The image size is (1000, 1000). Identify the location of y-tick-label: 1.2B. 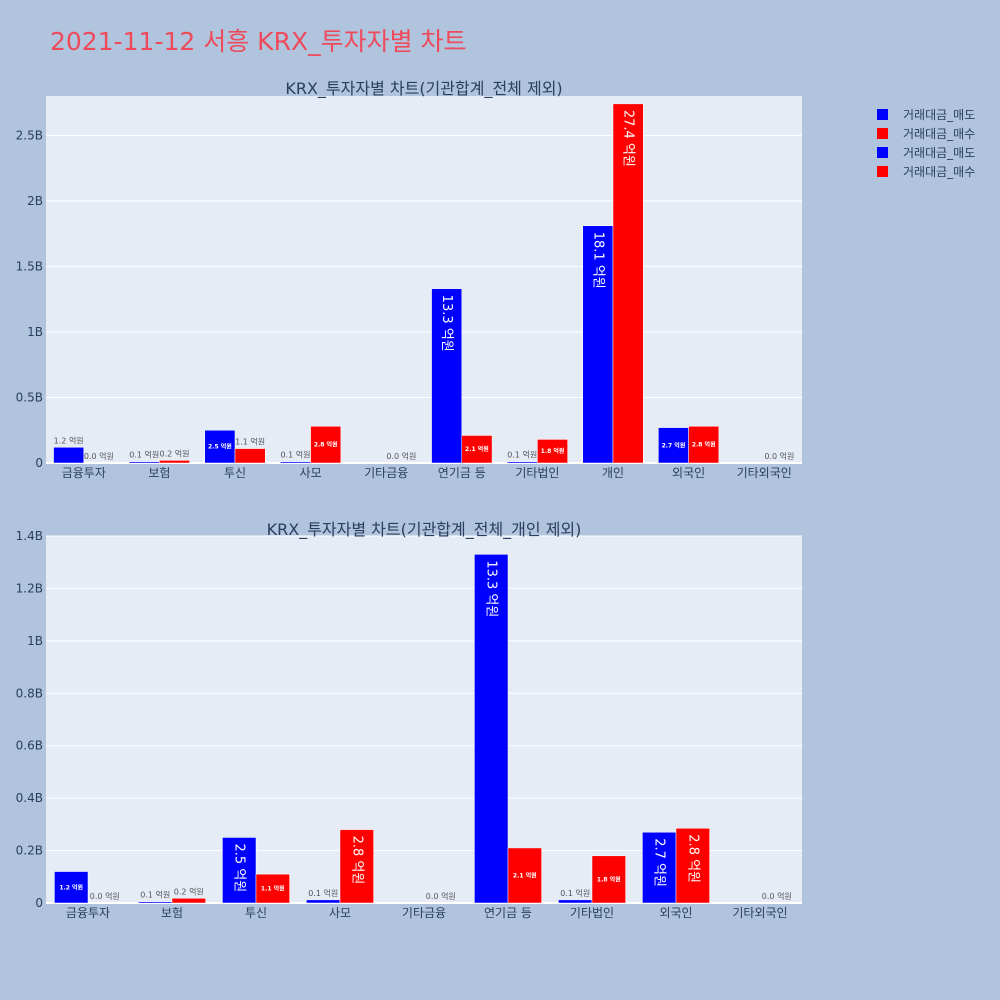
(29, 588).